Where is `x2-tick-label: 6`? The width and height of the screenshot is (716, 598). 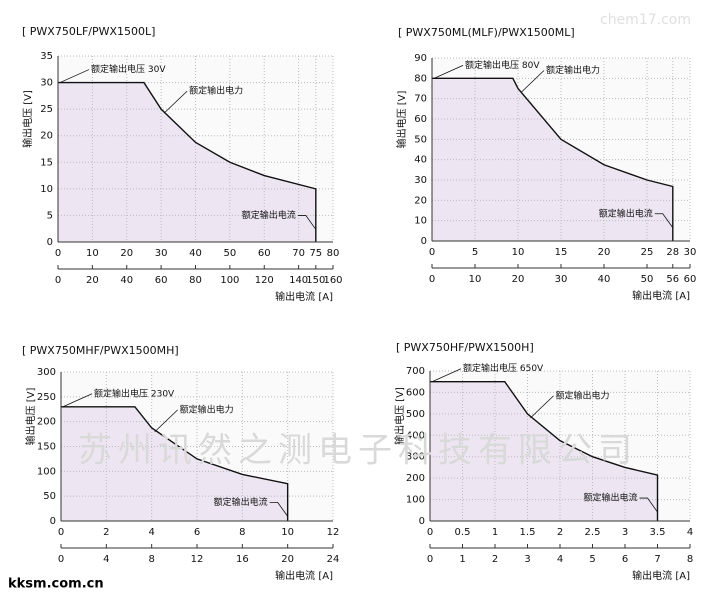 x2-tick-label: 6 is located at coordinates (625, 559).